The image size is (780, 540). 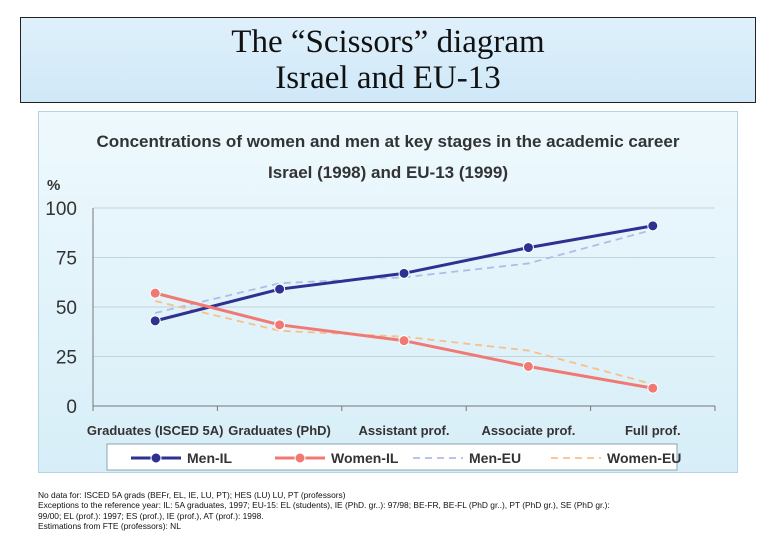 I want to click on y-tick-label: 50, so click(x=66, y=308).